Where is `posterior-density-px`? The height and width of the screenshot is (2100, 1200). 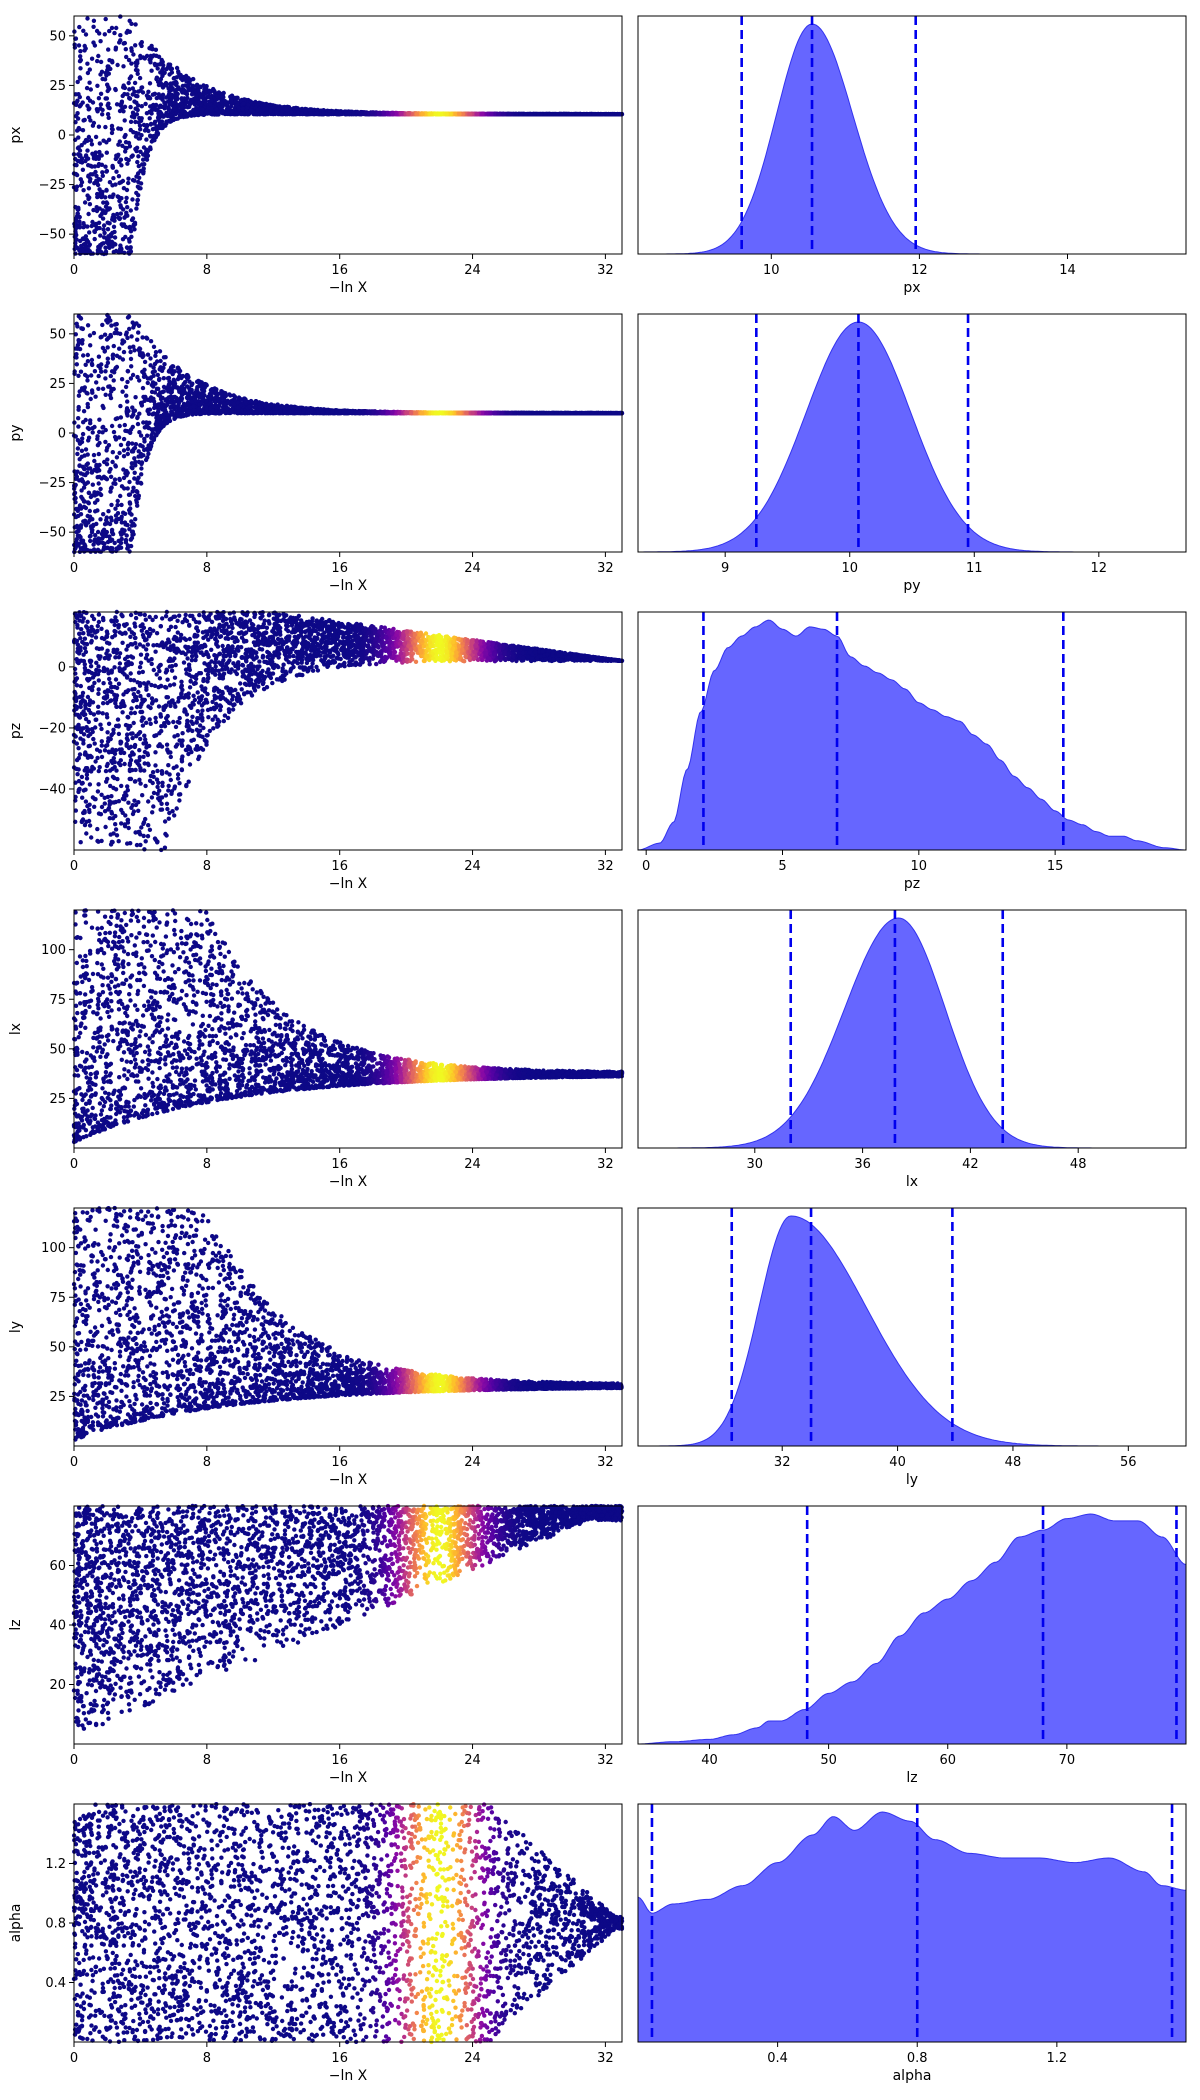
posterior-density-px is located at coordinates (912, 139).